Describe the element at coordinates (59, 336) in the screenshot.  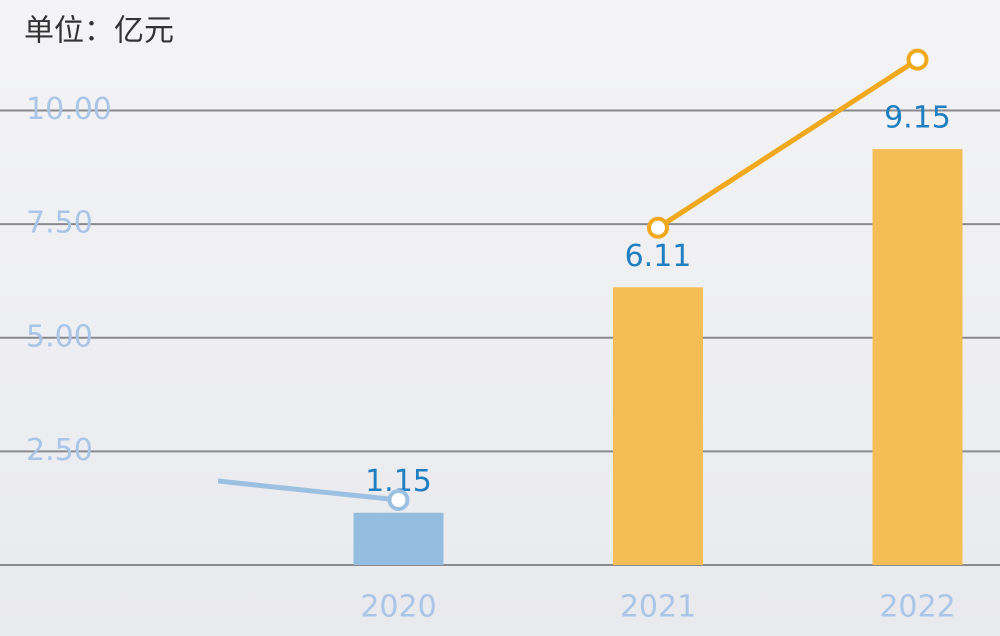
I see `y-tick-label: 5.00` at that location.